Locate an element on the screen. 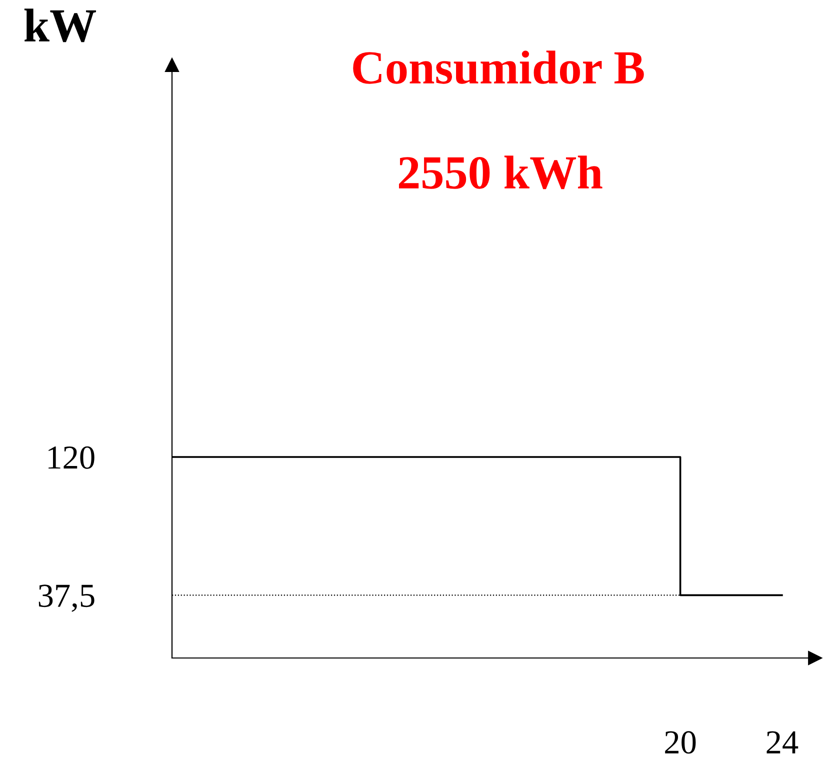  chart-title: Consumidor B is located at coordinates (498, 67).